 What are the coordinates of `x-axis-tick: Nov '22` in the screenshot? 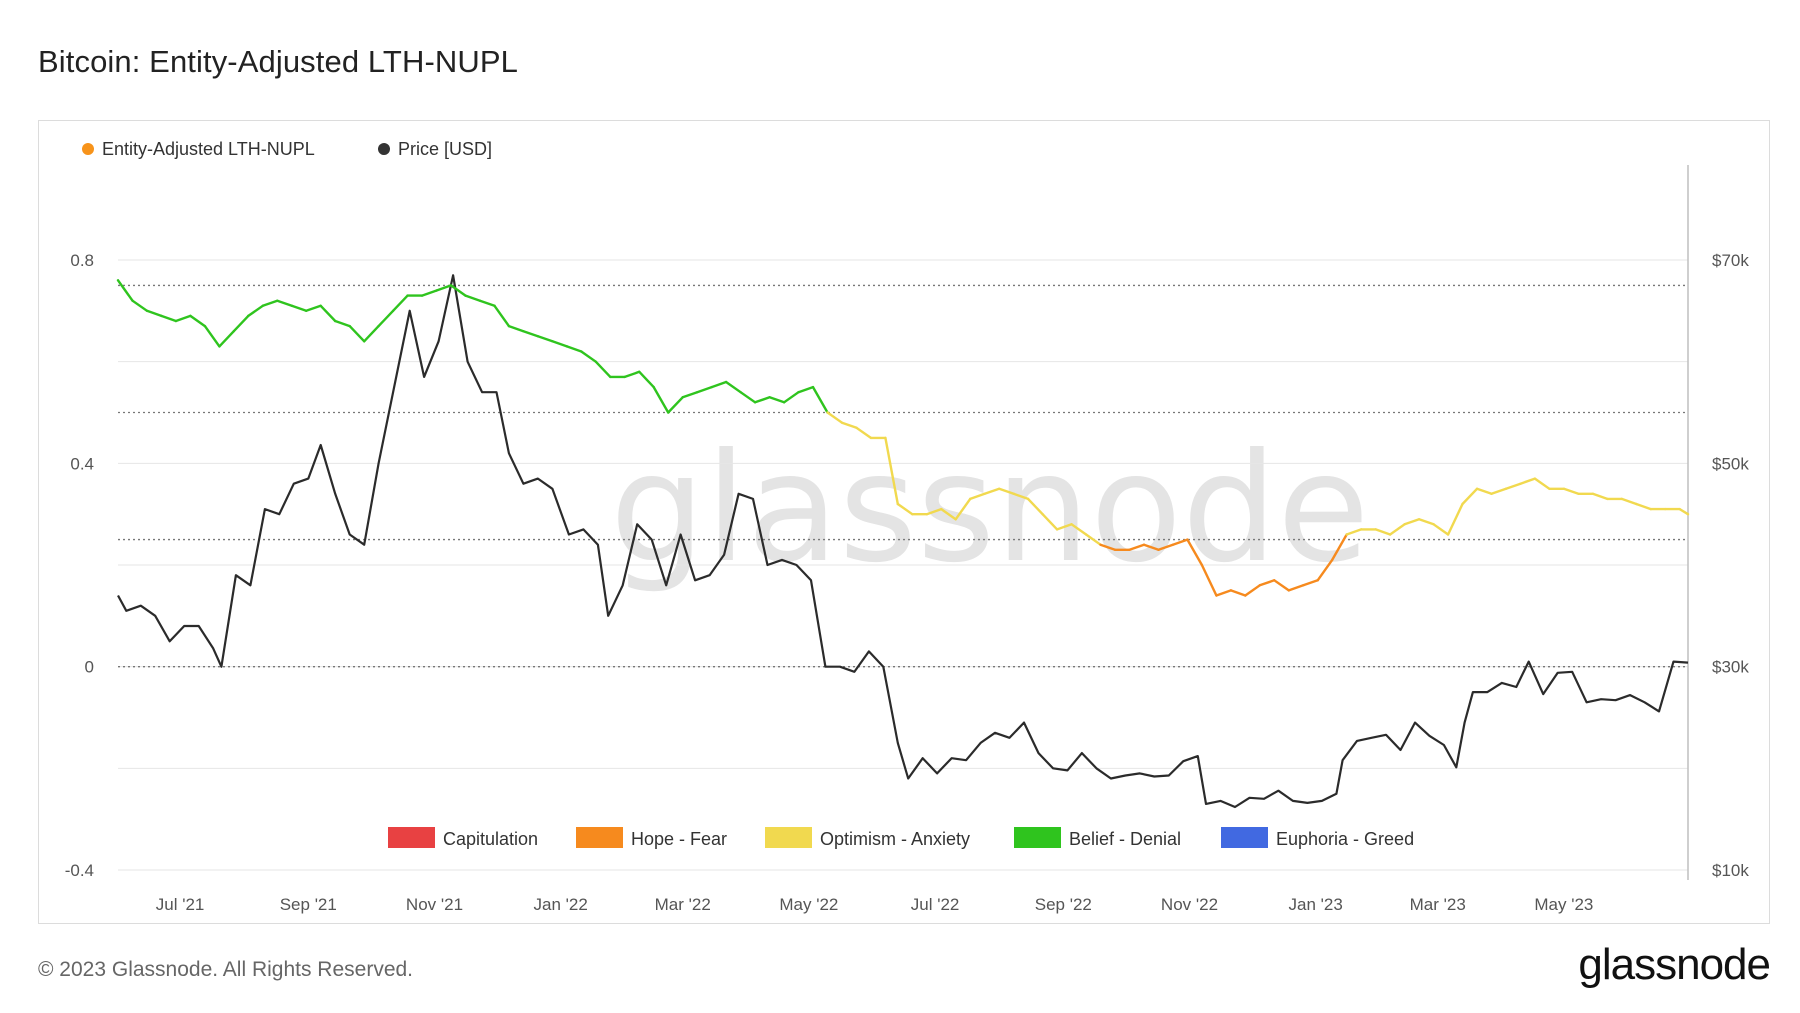 It's located at (1189, 904).